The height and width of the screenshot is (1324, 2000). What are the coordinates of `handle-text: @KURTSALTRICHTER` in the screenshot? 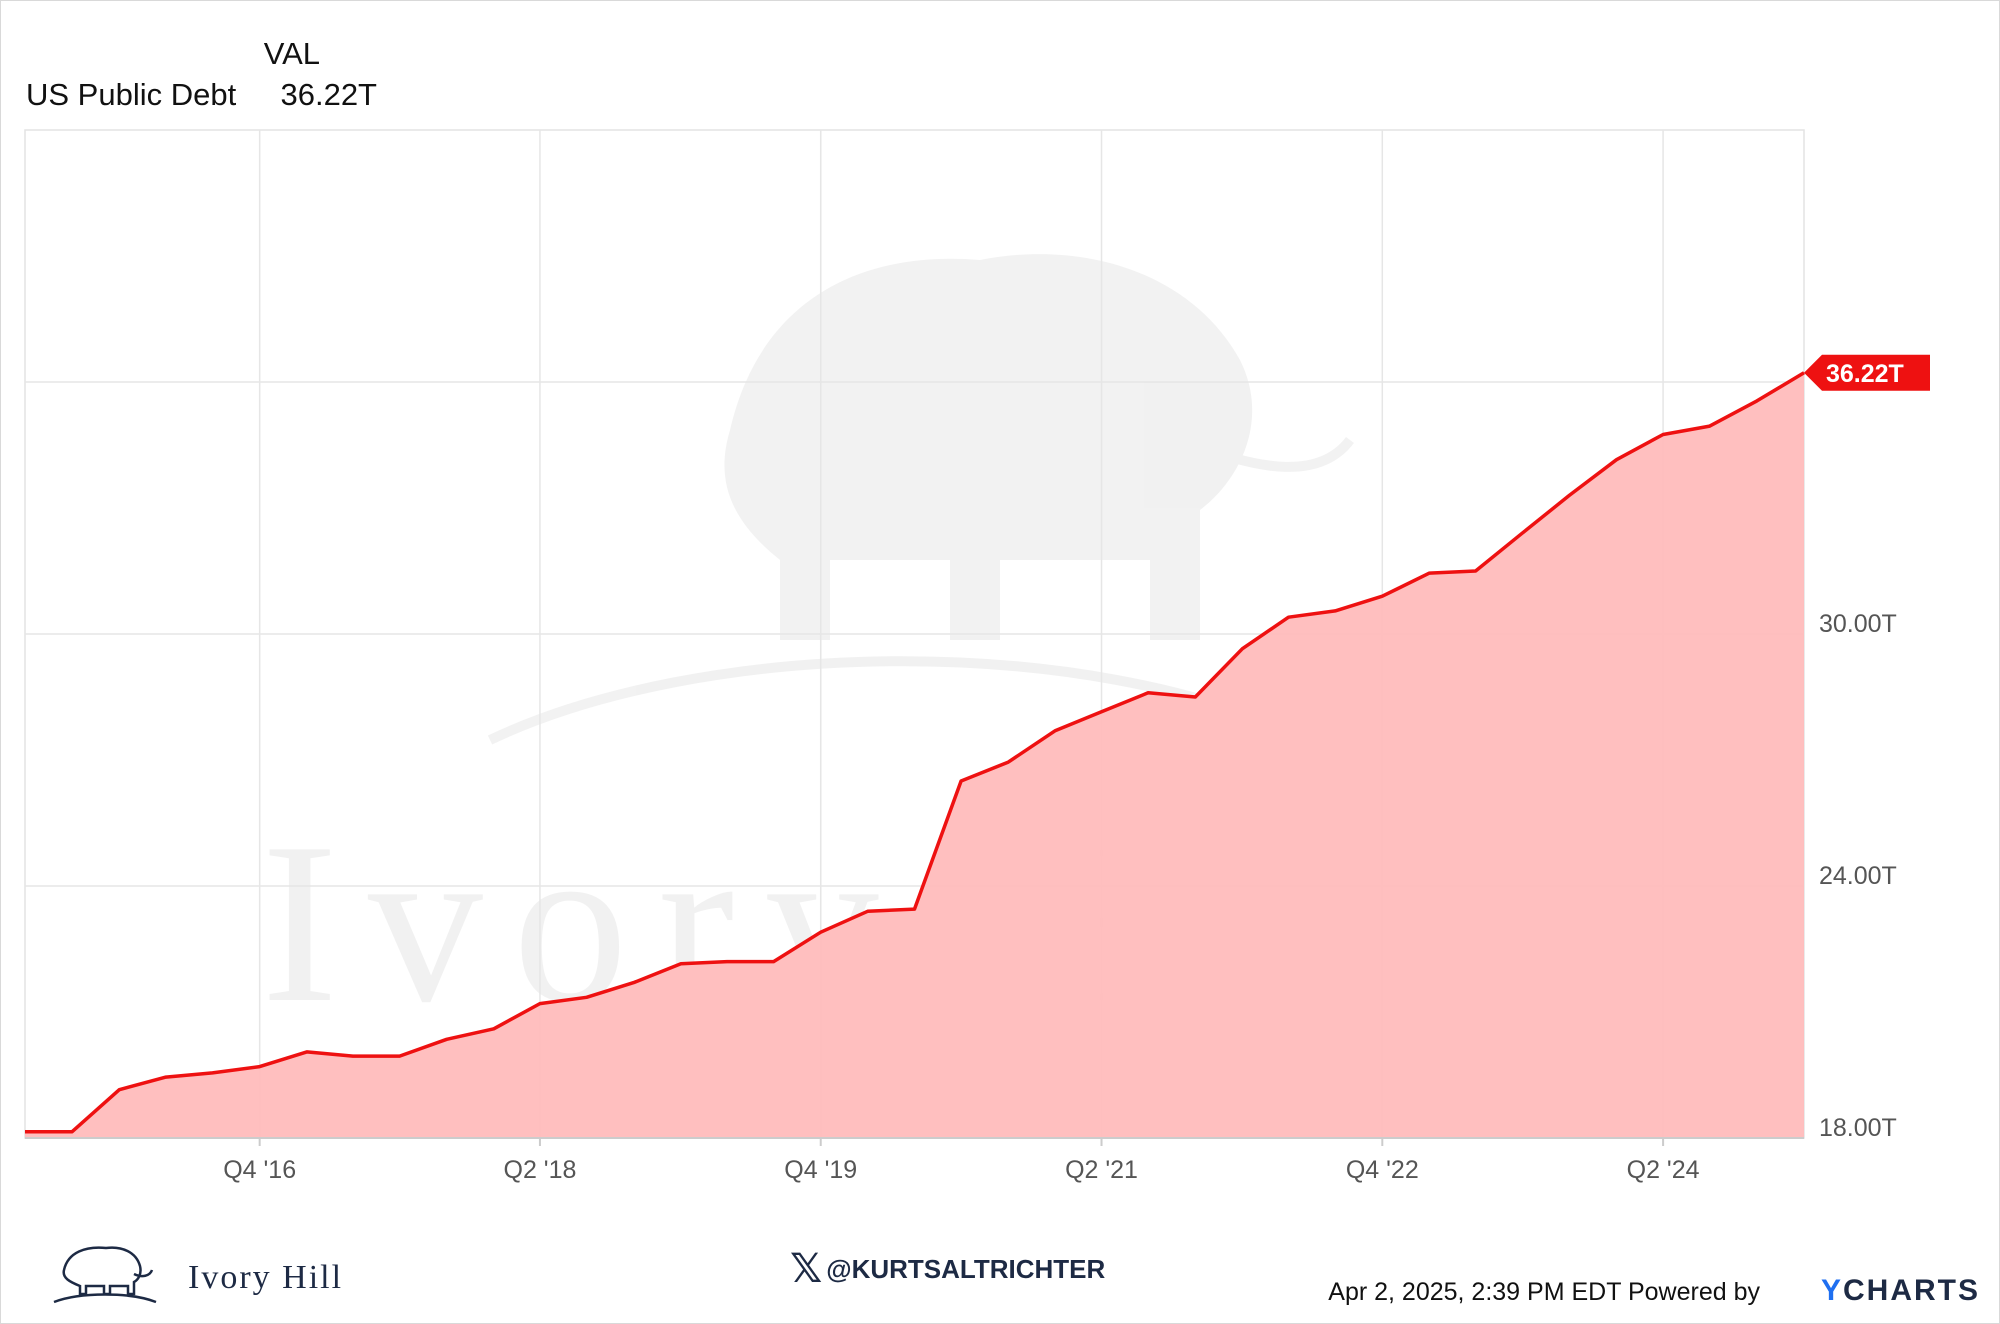 It's located at (966, 1268).